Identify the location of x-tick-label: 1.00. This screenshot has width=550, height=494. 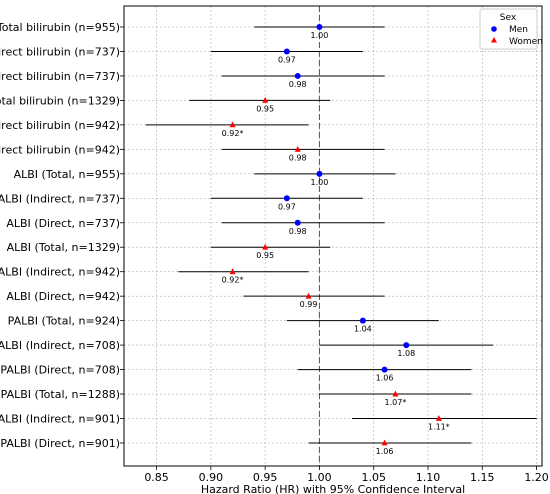
(319, 477).